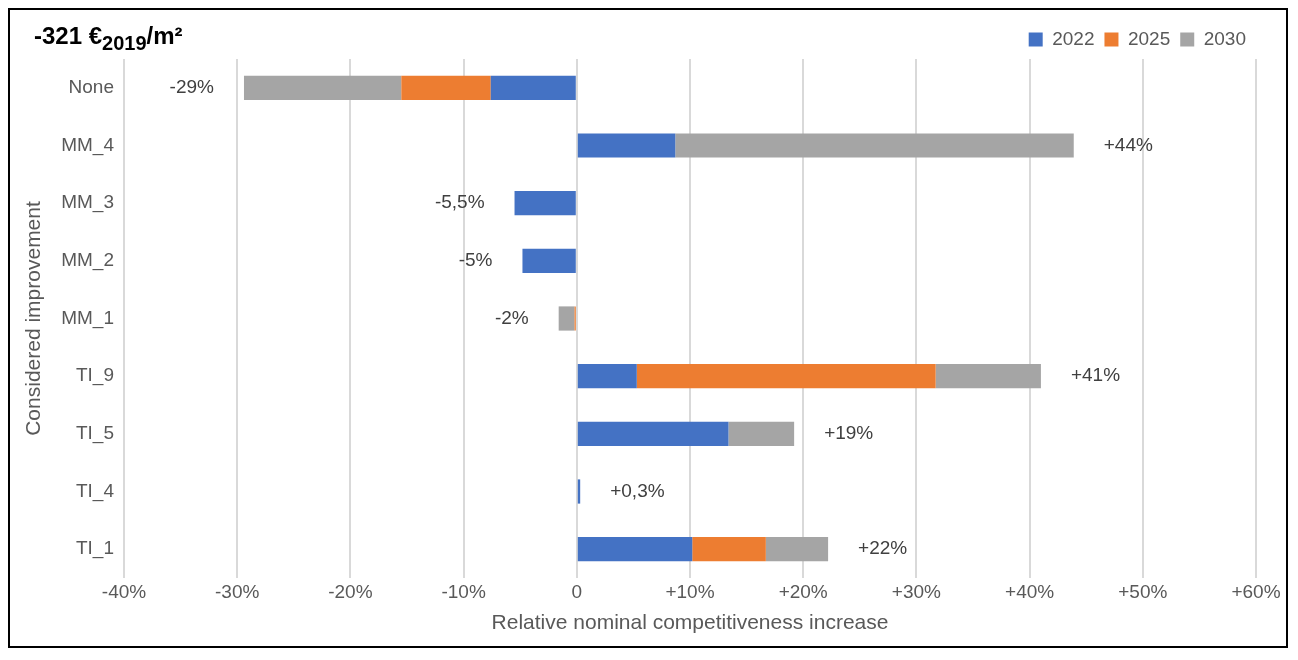  I want to click on y-tick-label: None, so click(91, 87).